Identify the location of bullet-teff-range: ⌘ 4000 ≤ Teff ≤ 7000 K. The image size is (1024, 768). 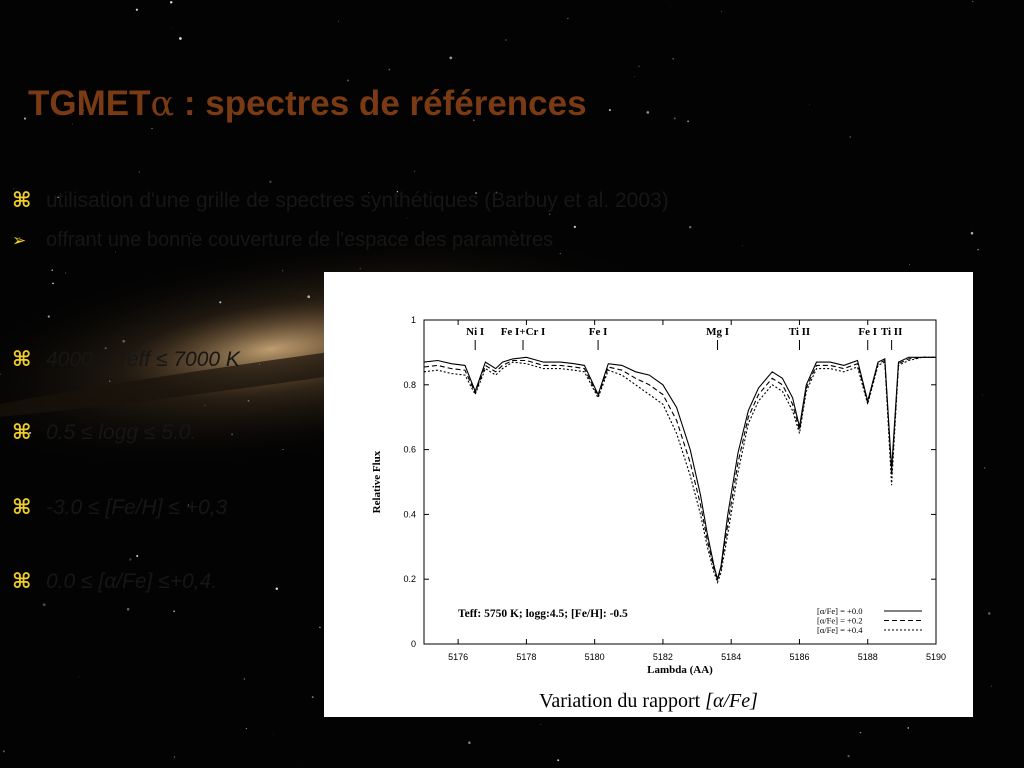
(126, 359).